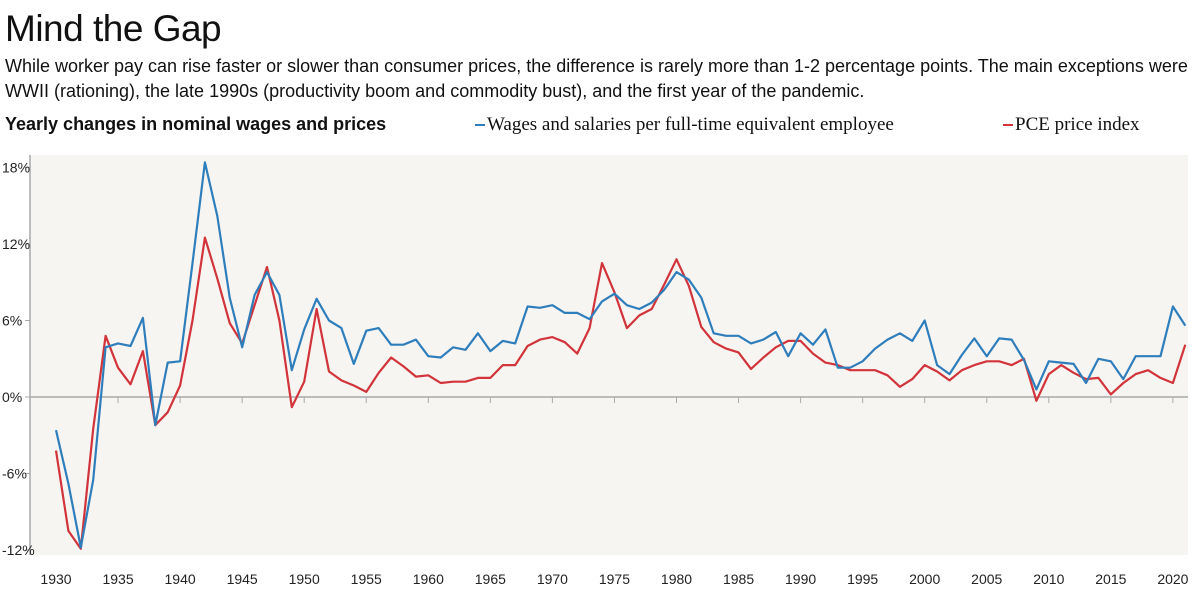 The height and width of the screenshot is (600, 1200). What do you see at coordinates (12, 321) in the screenshot?
I see `y-tick-label: 6%` at bounding box center [12, 321].